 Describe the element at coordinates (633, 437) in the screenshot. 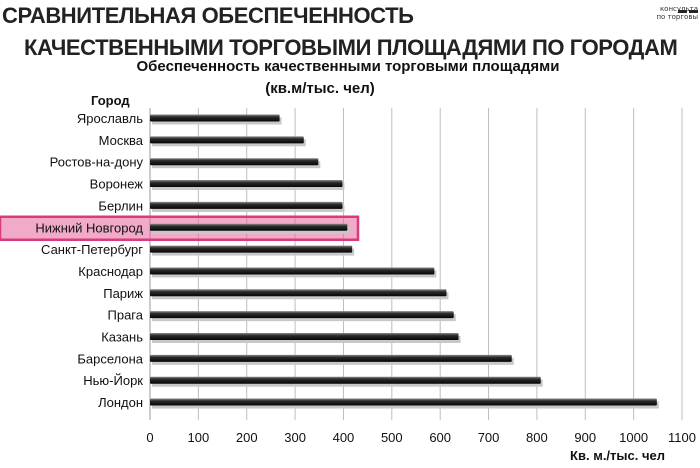

I see `x-tick-label: 1000` at that location.